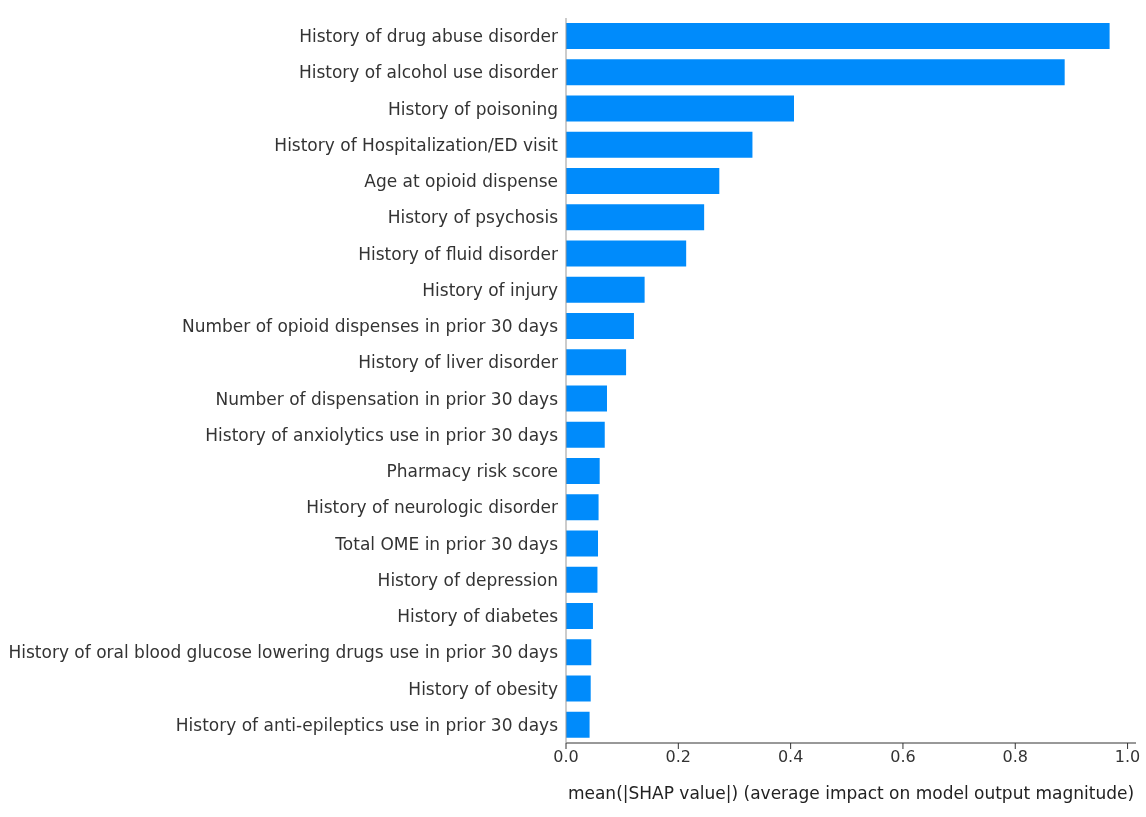 The height and width of the screenshot is (817, 1146). Describe the element at coordinates (429, 36) in the screenshot. I see `y-tick-label: History of drug abuse disorder` at that location.